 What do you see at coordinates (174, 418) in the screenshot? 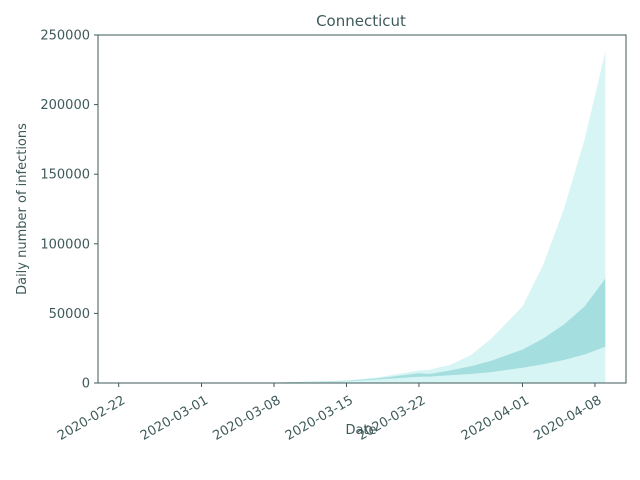
I see `x-tick-label: 2020-03-01` at bounding box center [174, 418].